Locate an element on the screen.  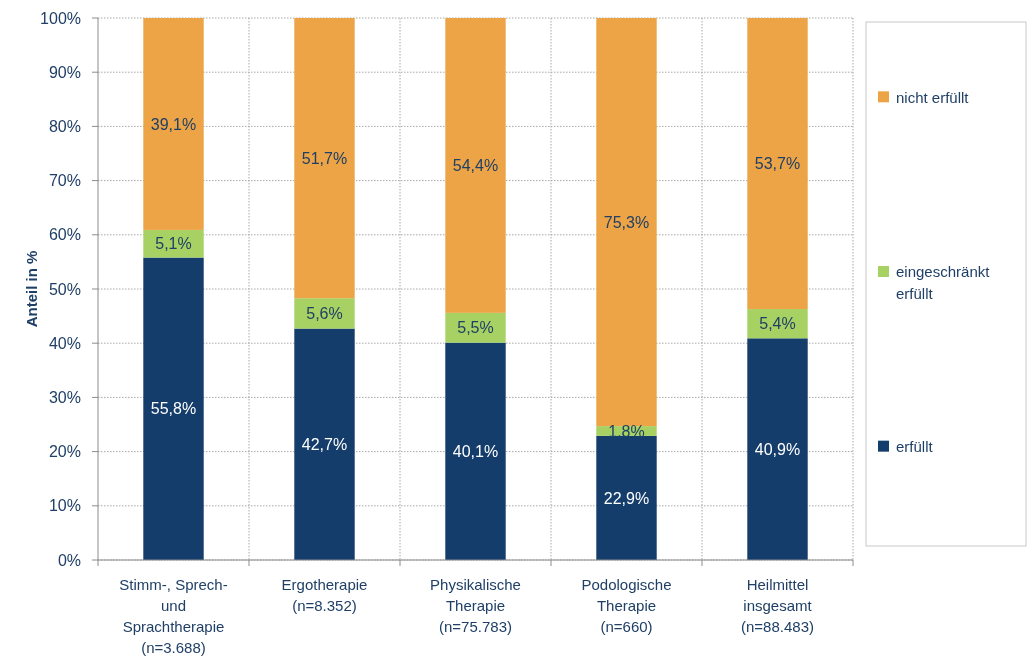
y-tick-label: 80% is located at coordinates (64, 126).